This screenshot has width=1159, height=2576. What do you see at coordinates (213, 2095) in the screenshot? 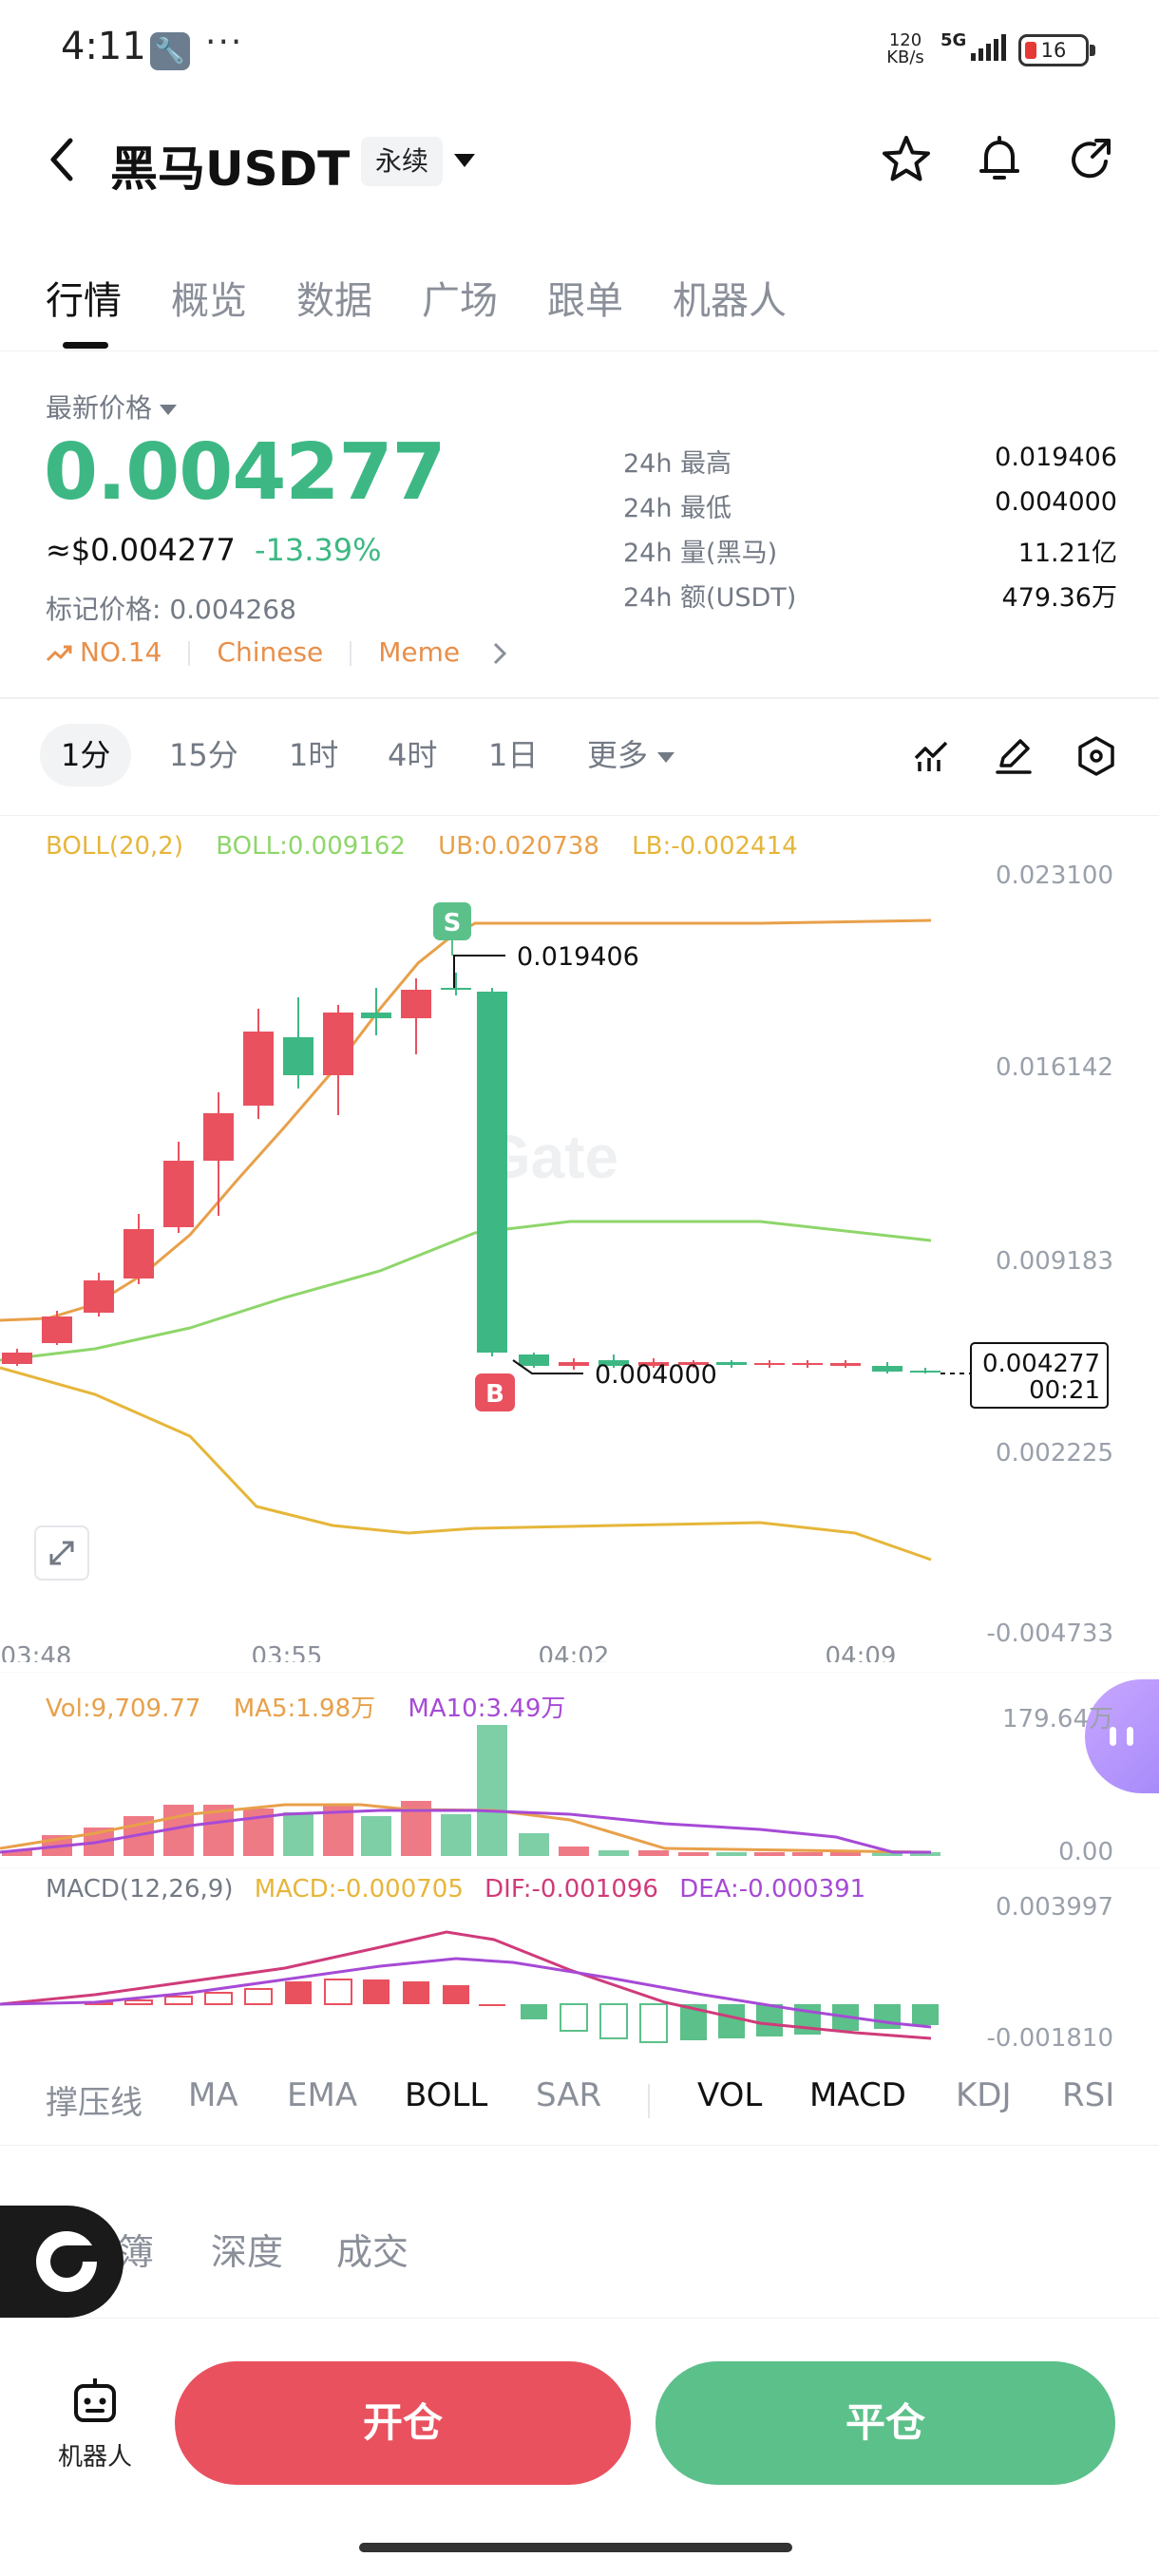
I see `indicator-ma: MA` at bounding box center [213, 2095].